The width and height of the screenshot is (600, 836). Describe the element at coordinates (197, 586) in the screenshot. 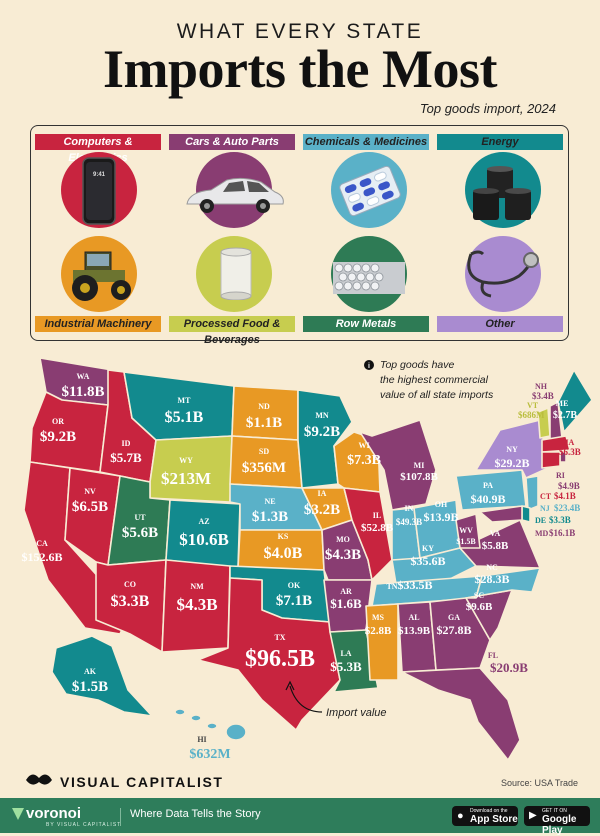

I see `label-code-NM: NM` at that location.